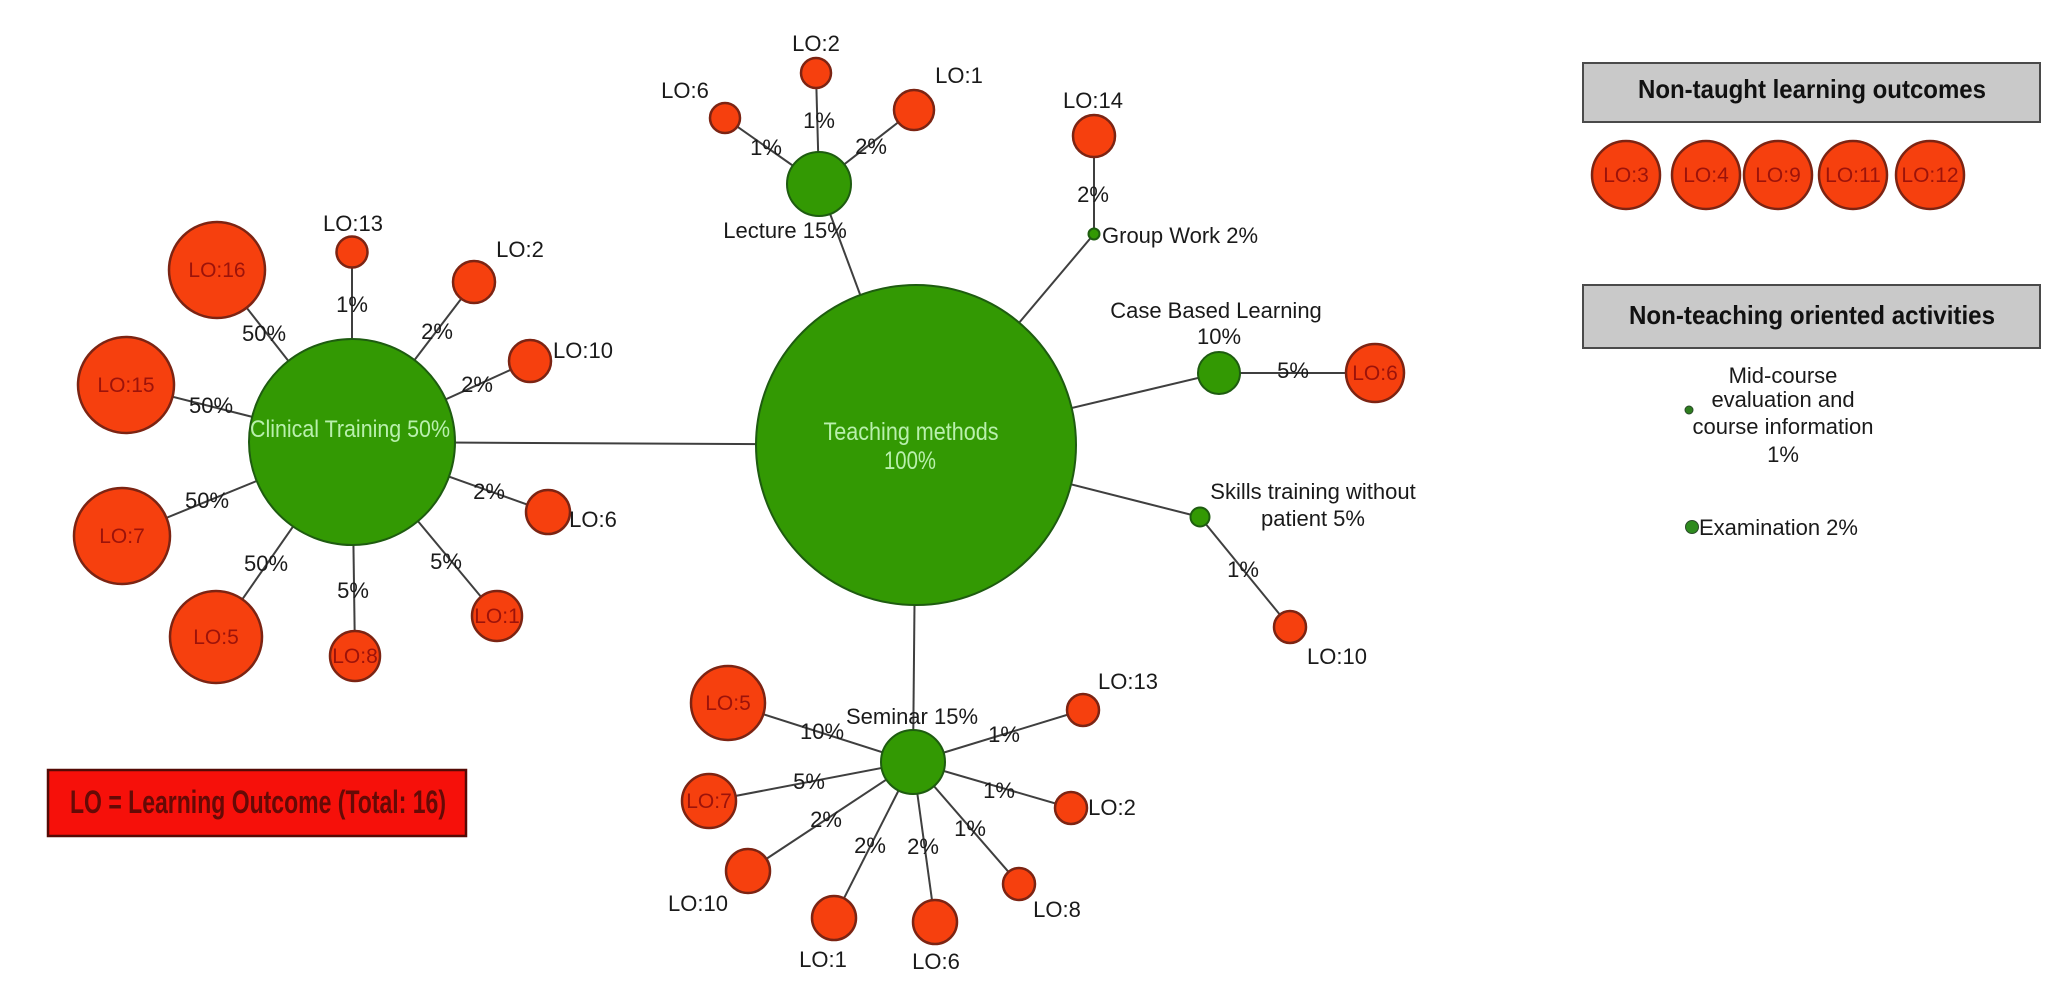 Image resolution: width=2059 pixels, height=1001 pixels. Describe the element at coordinates (1093, 100) in the screenshot. I see `svg-text: LO:14` at that location.